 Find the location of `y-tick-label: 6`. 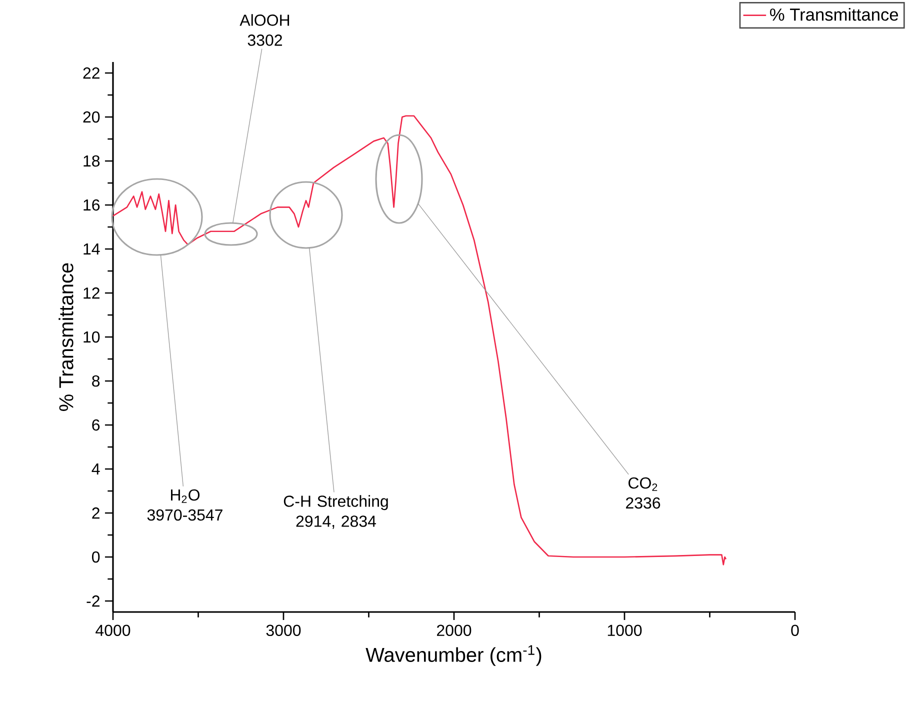

y-tick-label: 6 is located at coordinates (96, 425).